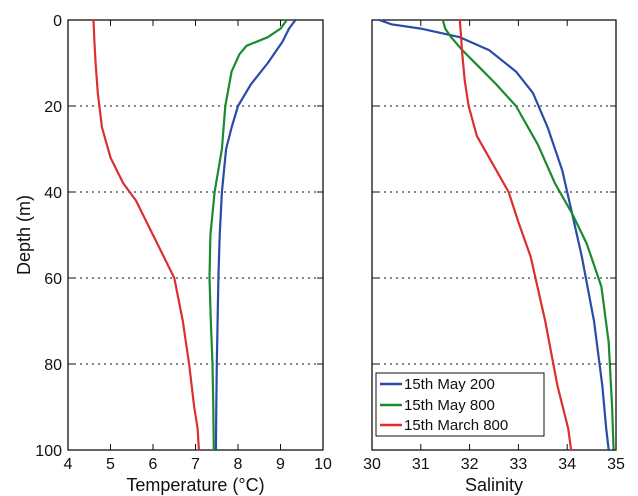  What do you see at coordinates (53, 279) in the screenshot?
I see `y-tick-label: 60` at bounding box center [53, 279].